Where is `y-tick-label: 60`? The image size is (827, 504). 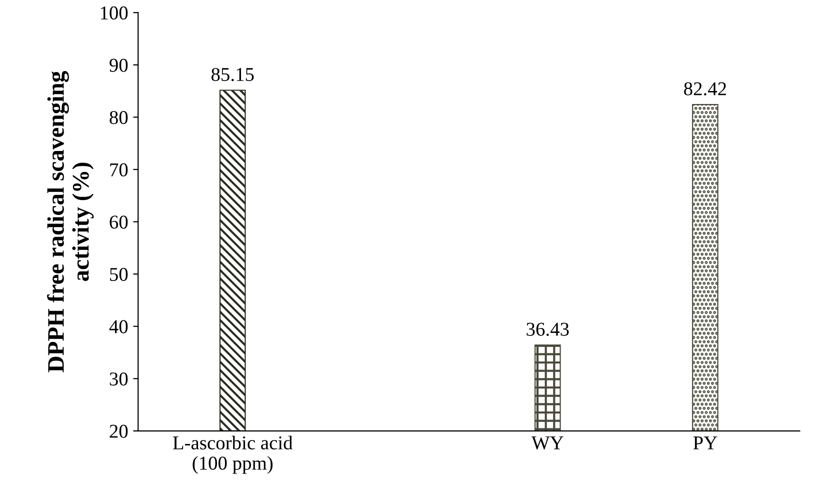 y-tick-label: 60 is located at coordinates (119, 222).